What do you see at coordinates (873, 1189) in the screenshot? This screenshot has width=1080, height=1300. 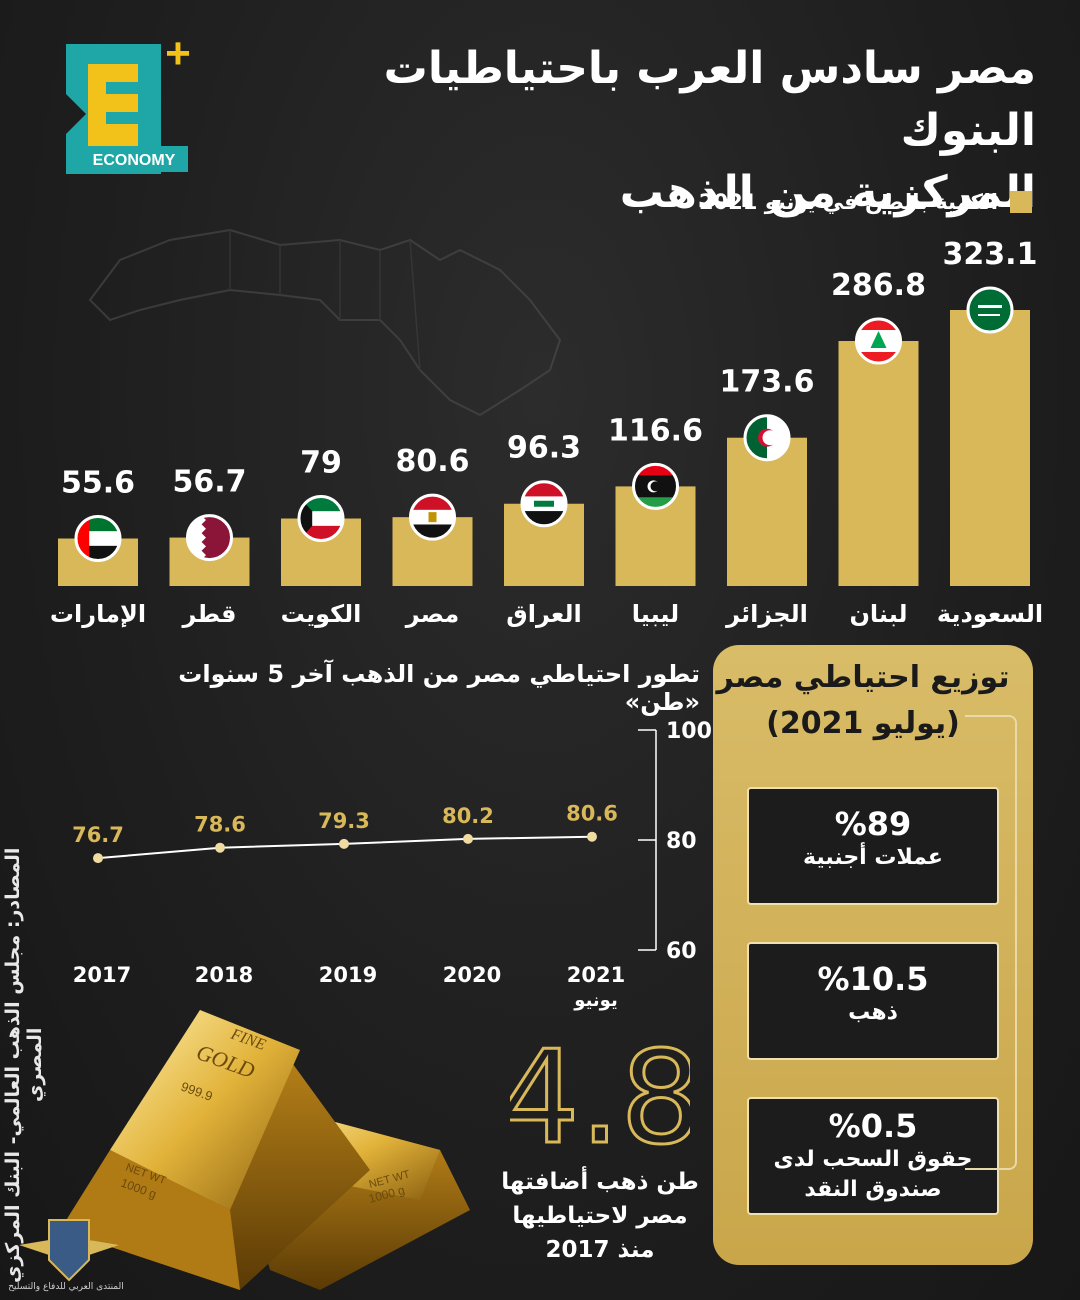 I see `distribution-label-2: صندوق النقد` at bounding box center [873, 1189].